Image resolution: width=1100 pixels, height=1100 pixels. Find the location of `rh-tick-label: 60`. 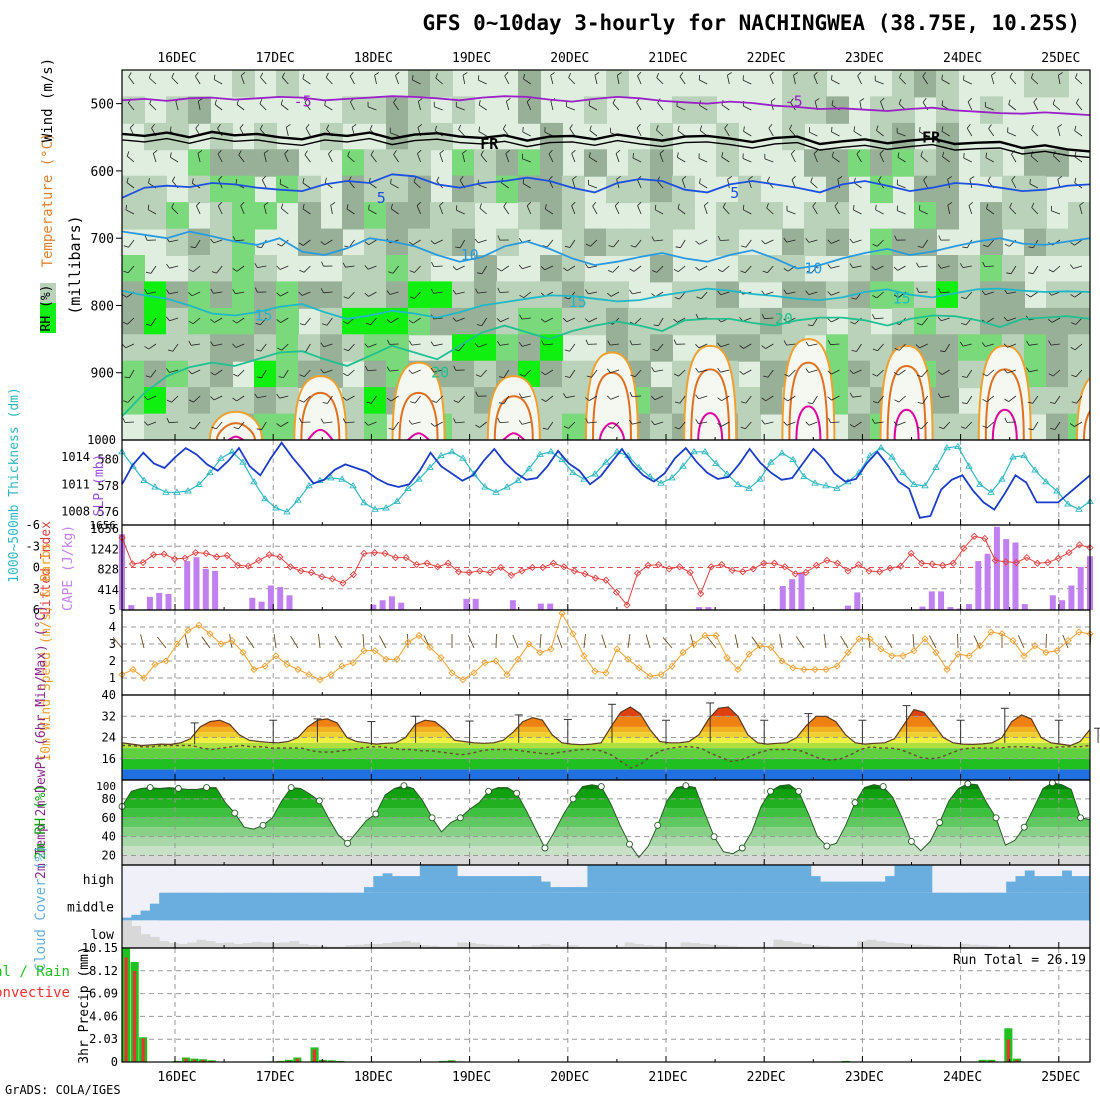

rh-tick-label: 60 is located at coordinates (109, 818).